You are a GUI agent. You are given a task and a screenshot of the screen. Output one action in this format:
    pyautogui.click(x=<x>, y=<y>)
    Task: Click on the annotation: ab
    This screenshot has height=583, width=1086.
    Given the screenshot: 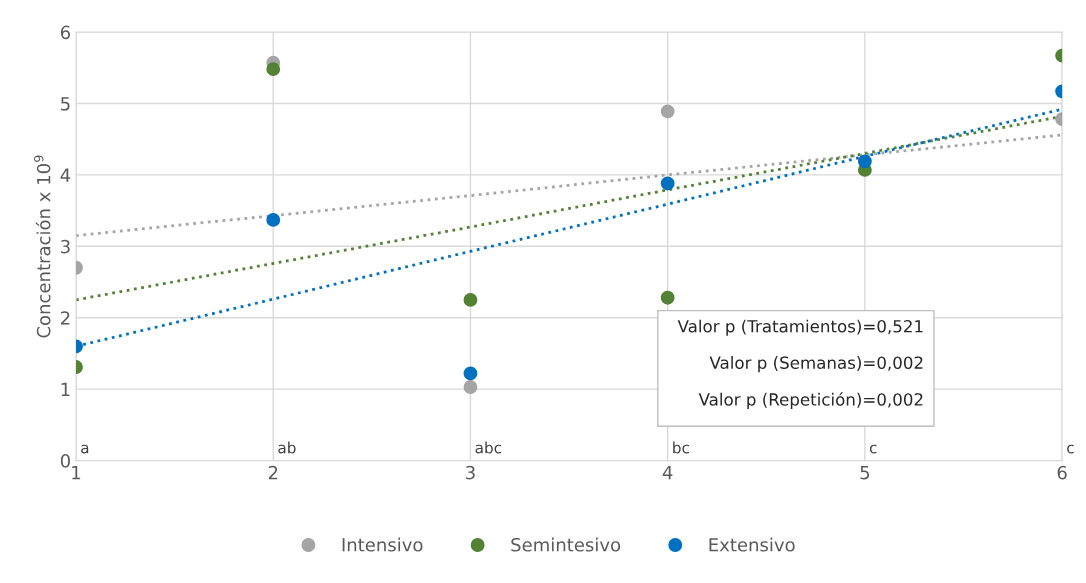 What is the action you would take?
    pyautogui.click(x=287, y=447)
    